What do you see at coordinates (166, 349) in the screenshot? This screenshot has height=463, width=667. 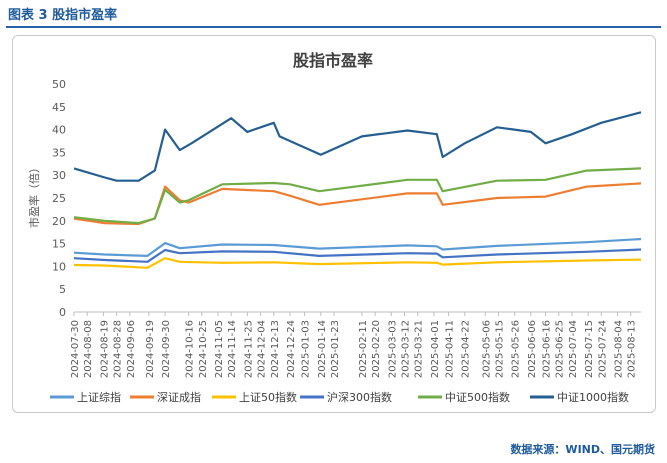 I see `x-tick-label: 2024-09-30` at bounding box center [166, 349].